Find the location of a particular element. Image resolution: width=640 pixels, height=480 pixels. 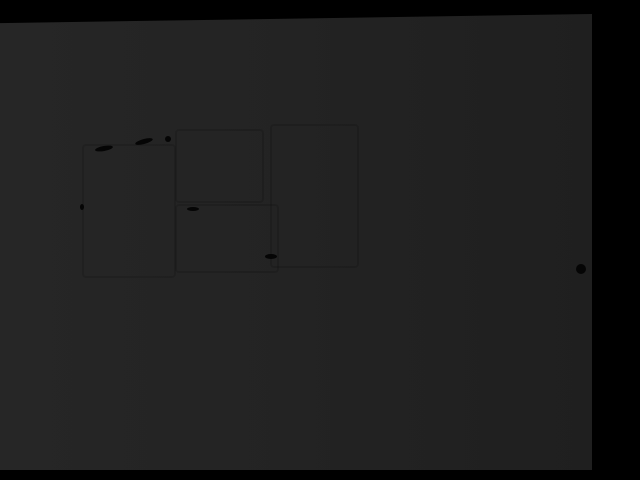

faint-window-outline-left is located at coordinates (129, 211).